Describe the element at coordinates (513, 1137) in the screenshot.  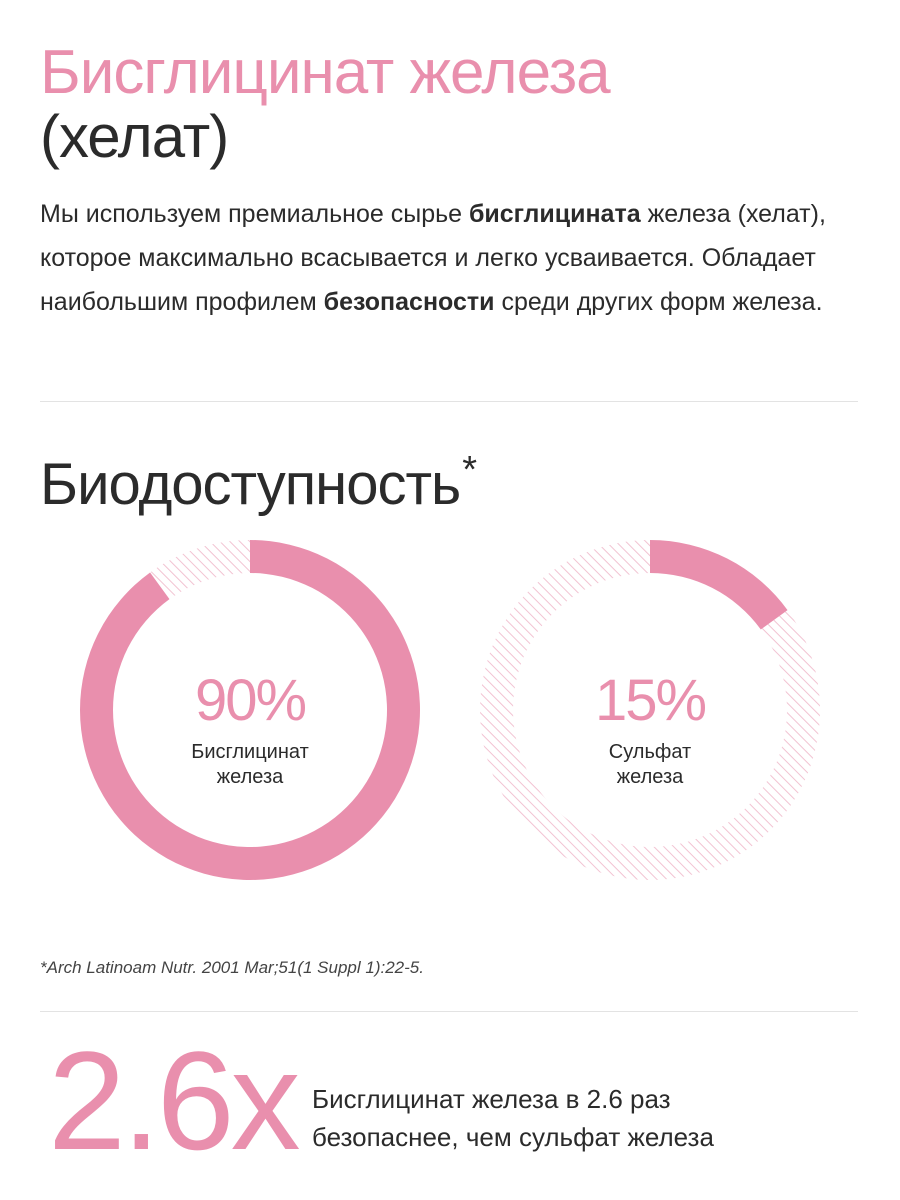
I see `safety-caption-line2: безопаснее, чем сульфат железа` at that location.